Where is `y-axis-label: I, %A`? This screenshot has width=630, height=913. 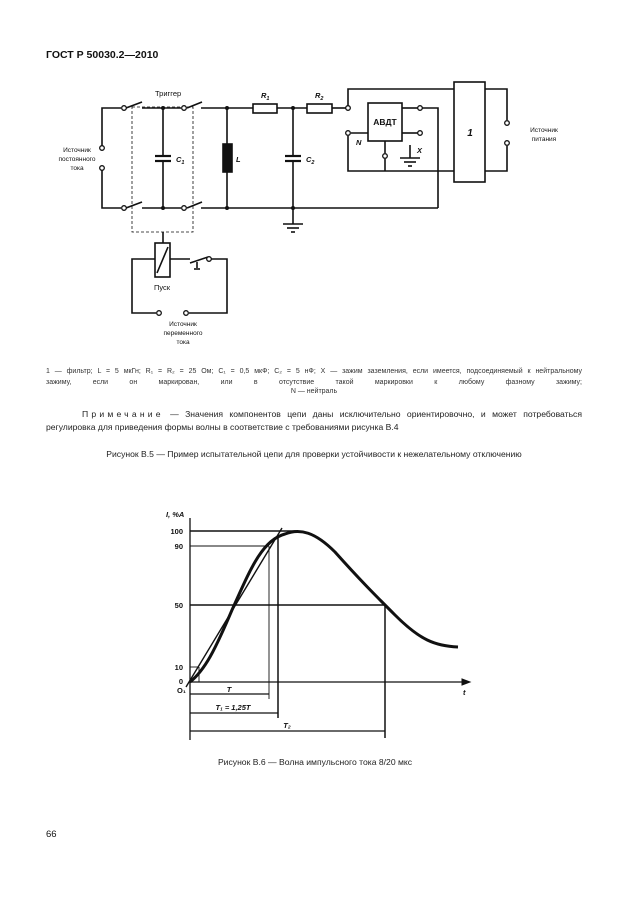
y-axis-label: I, %A is located at coordinates (175, 514).